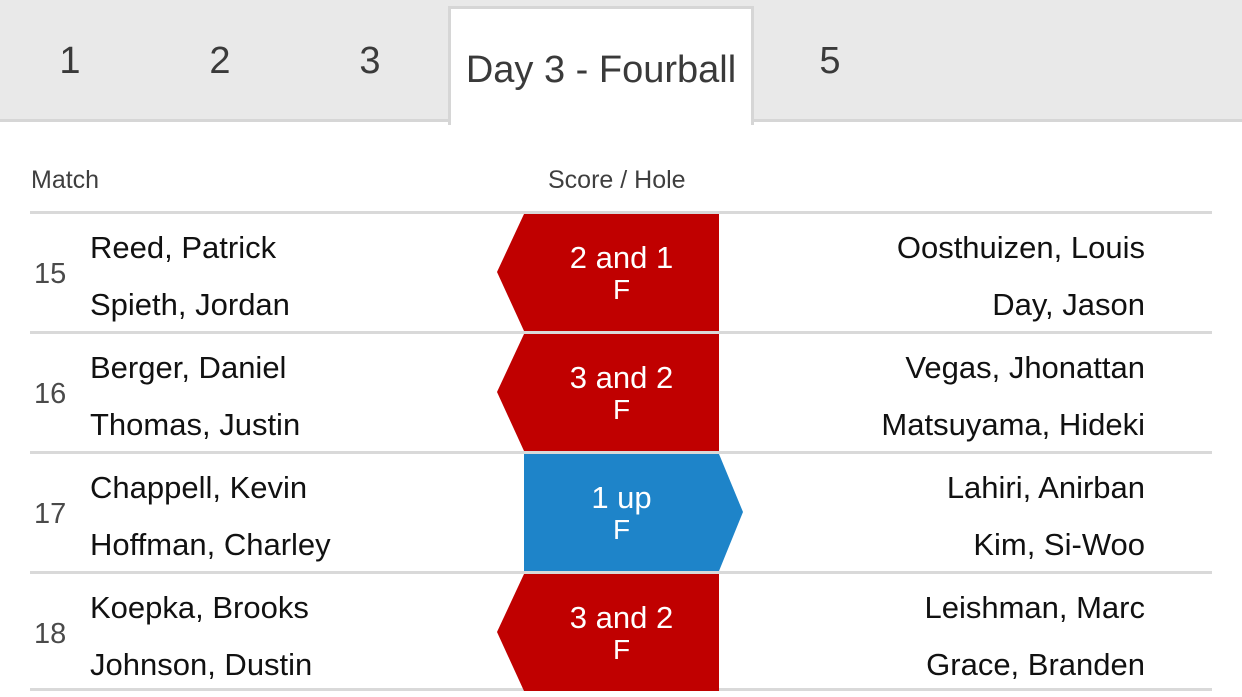 This screenshot has width=1242, height=697. What do you see at coordinates (1025, 367) in the screenshot?
I see `right-player-1: Vegas, Jhonattan` at bounding box center [1025, 367].